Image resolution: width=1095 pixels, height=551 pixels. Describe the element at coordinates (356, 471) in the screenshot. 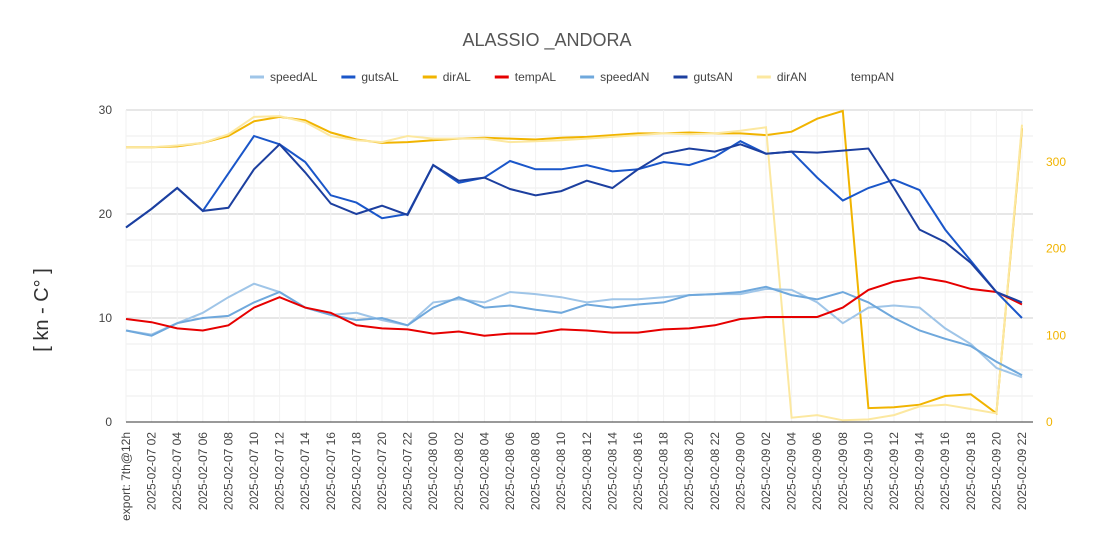

I see `x-tick-label: 2025-02-07 18` at that location.